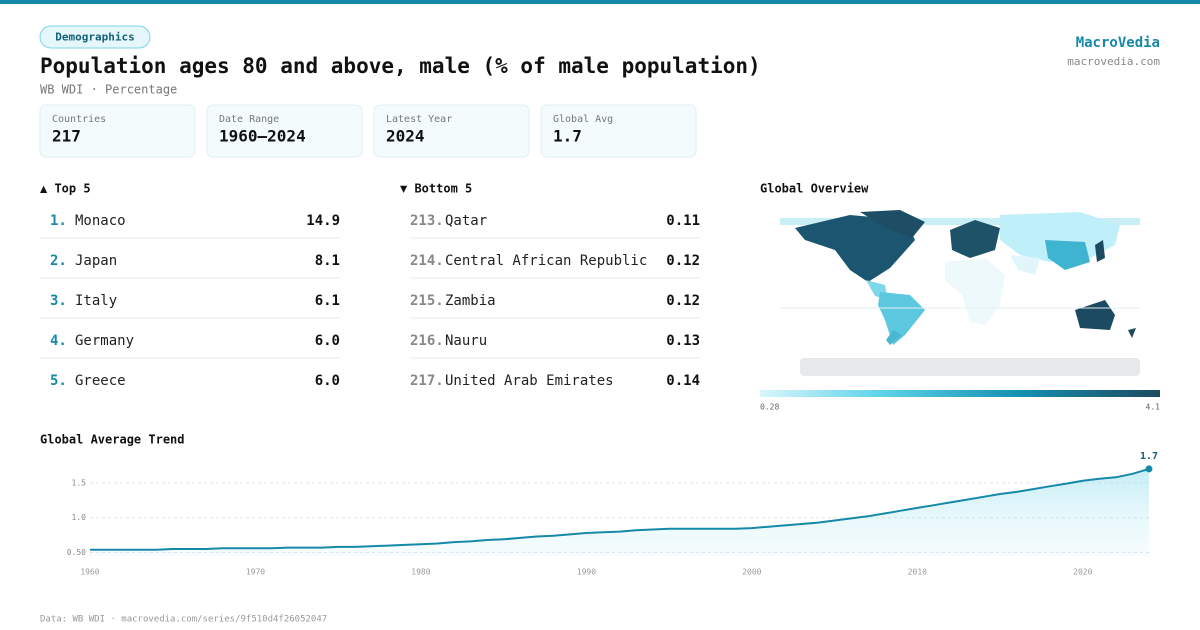 The height and width of the screenshot is (630, 1200). I want to click on x-tick-label: 1990, so click(586, 572).